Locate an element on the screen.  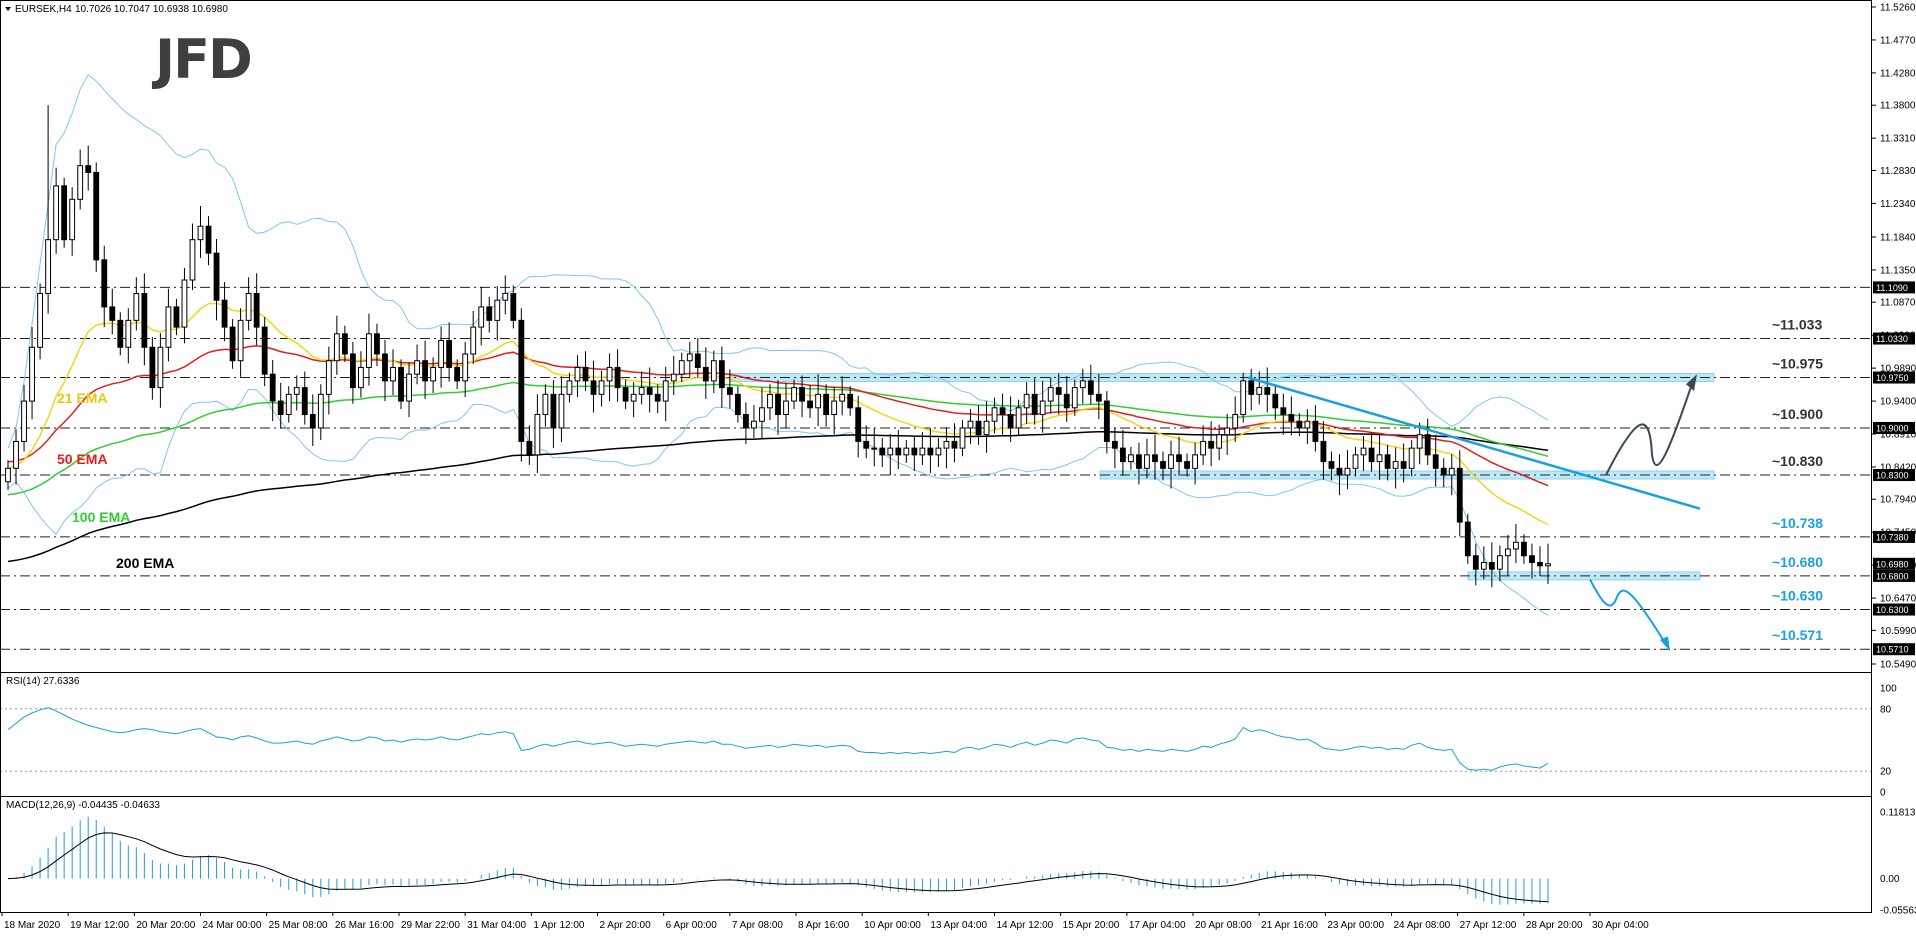
ohlc-readout: 10.7026 10.7047 10.6938 10.6980 is located at coordinates (151, 9).